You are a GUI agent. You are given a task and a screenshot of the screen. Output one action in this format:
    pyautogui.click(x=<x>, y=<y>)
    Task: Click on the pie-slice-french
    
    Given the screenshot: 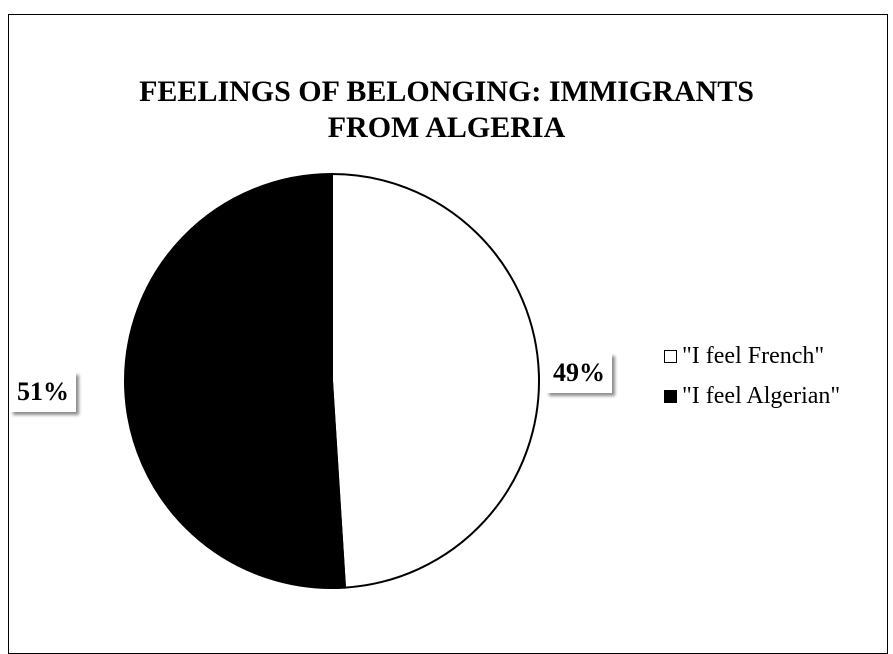 What is the action you would take?
    pyautogui.click(x=435, y=380)
    